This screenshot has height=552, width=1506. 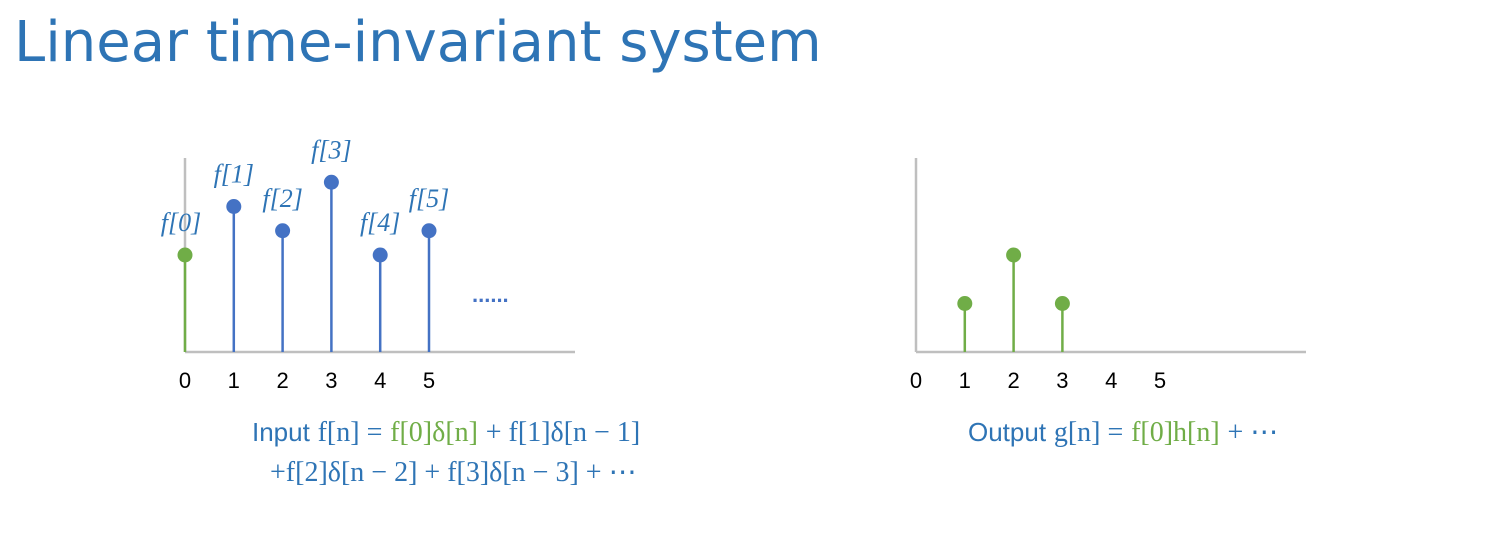 I want to click on input-tick-label-3: 3, so click(x=331, y=380).